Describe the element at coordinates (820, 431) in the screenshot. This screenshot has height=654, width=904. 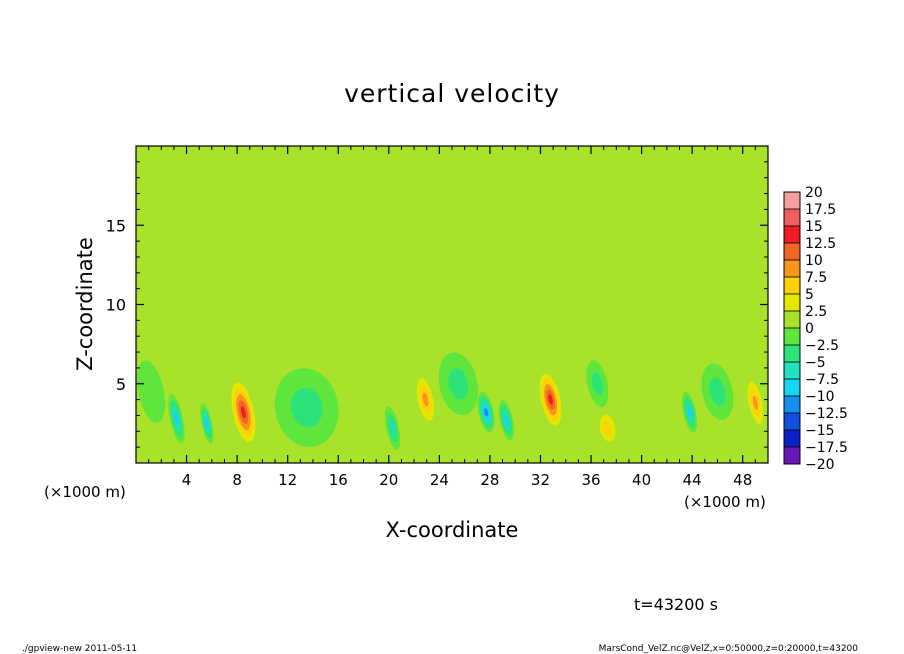
I see `colorbar-label: −15` at that location.